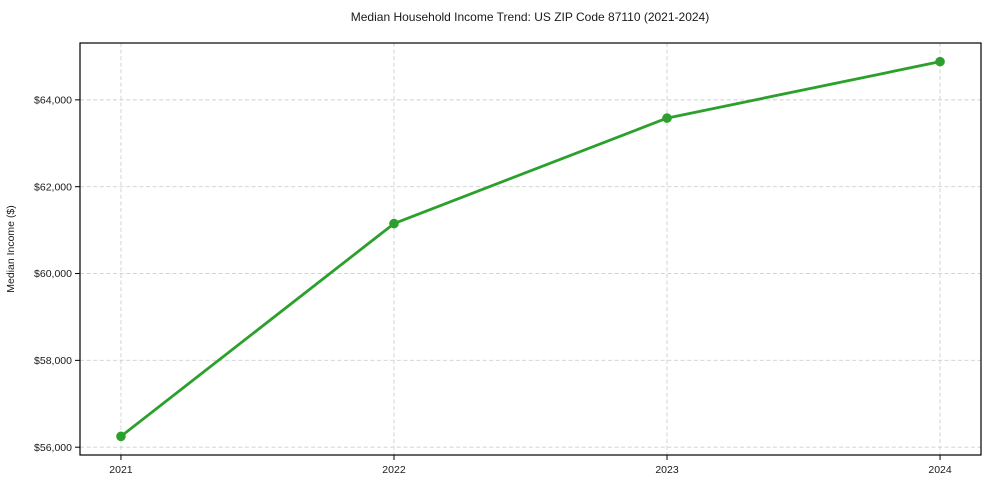  What do you see at coordinates (53, 187) in the screenshot?
I see `y-tick-label: $62,000` at bounding box center [53, 187].